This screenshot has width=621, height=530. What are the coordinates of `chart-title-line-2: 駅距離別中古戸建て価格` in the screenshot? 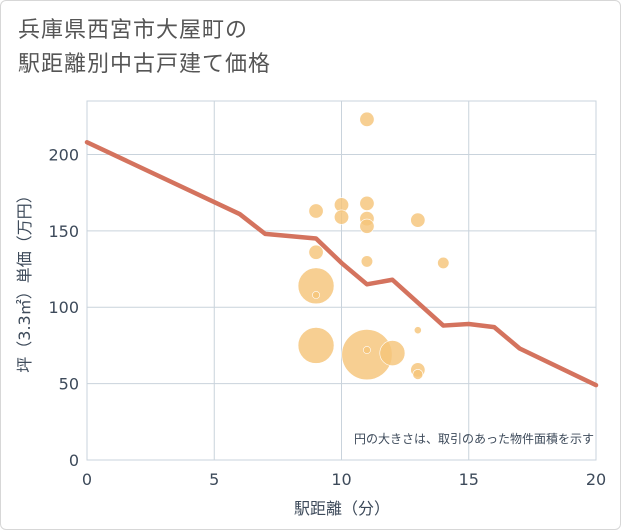 It's located at (145, 64).